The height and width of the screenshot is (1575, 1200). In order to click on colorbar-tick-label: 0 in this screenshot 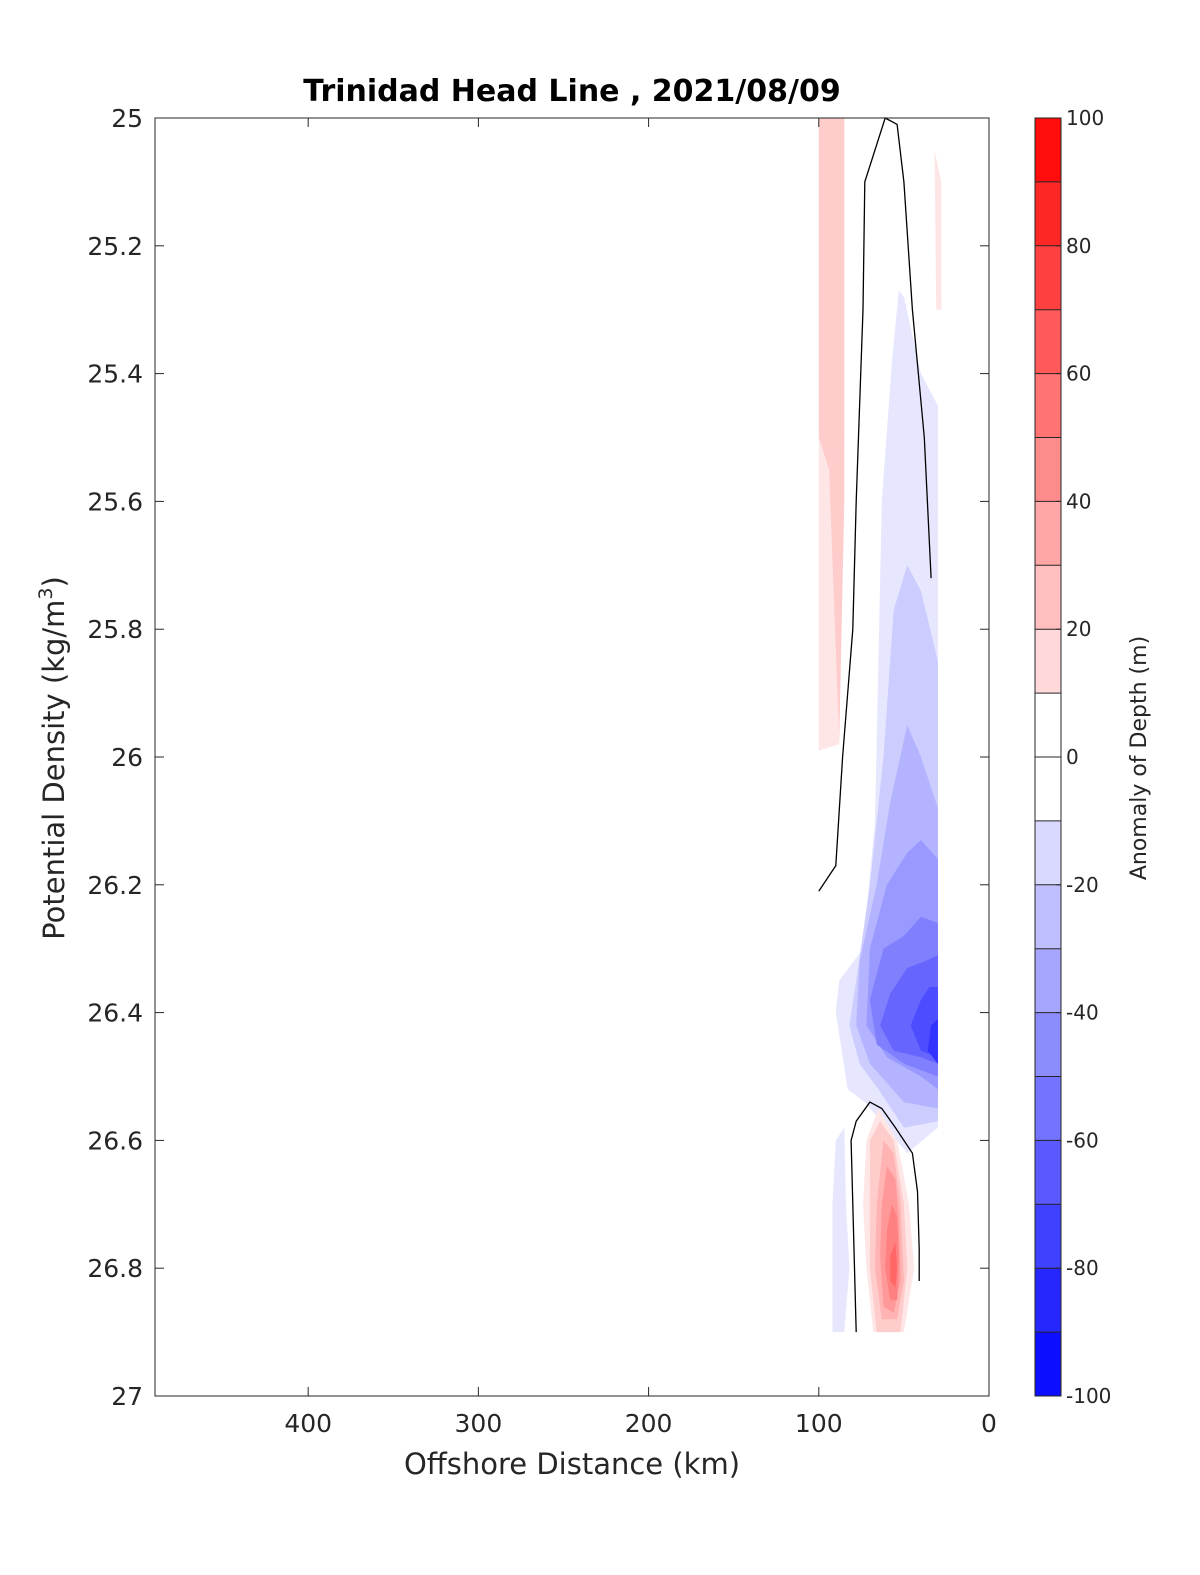, I will do `click(1072, 757)`.